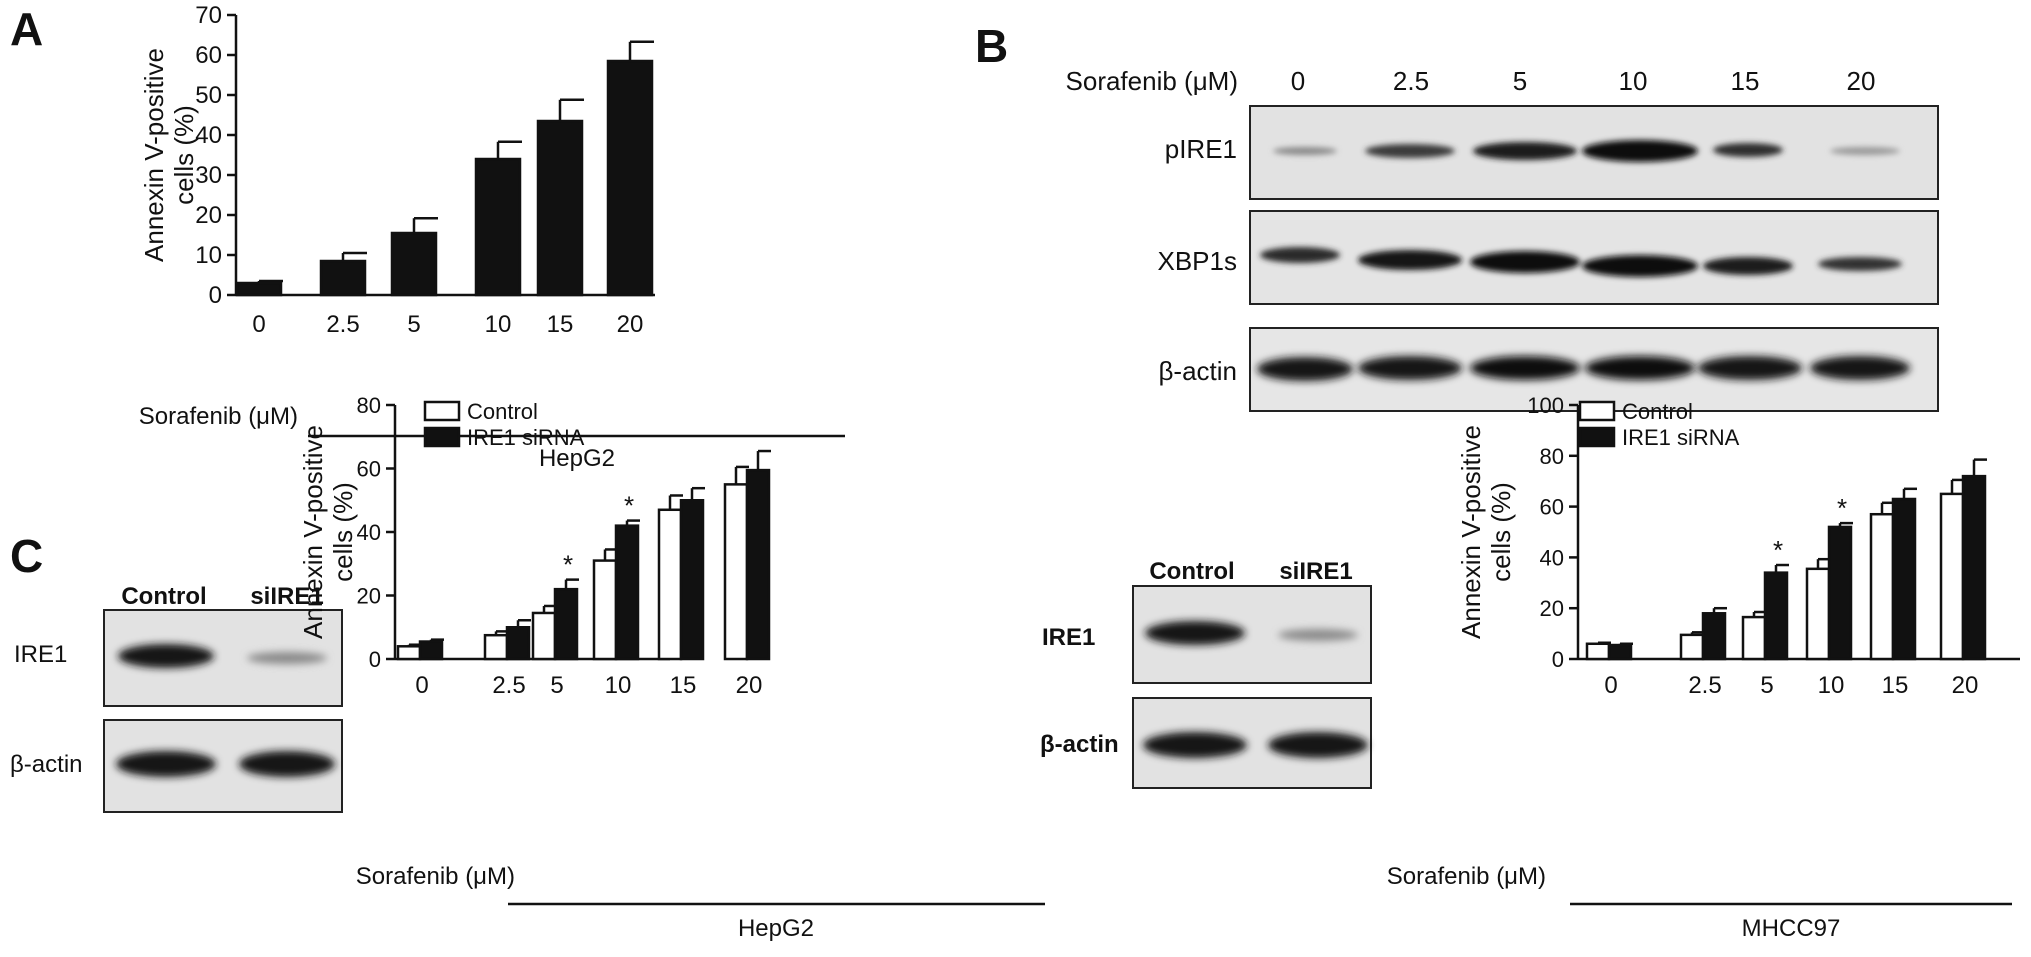 The width and height of the screenshot is (2031, 957). What do you see at coordinates (1545, 405) in the screenshot?
I see `chart-c2-y-tick-label: 100` at bounding box center [1545, 405].